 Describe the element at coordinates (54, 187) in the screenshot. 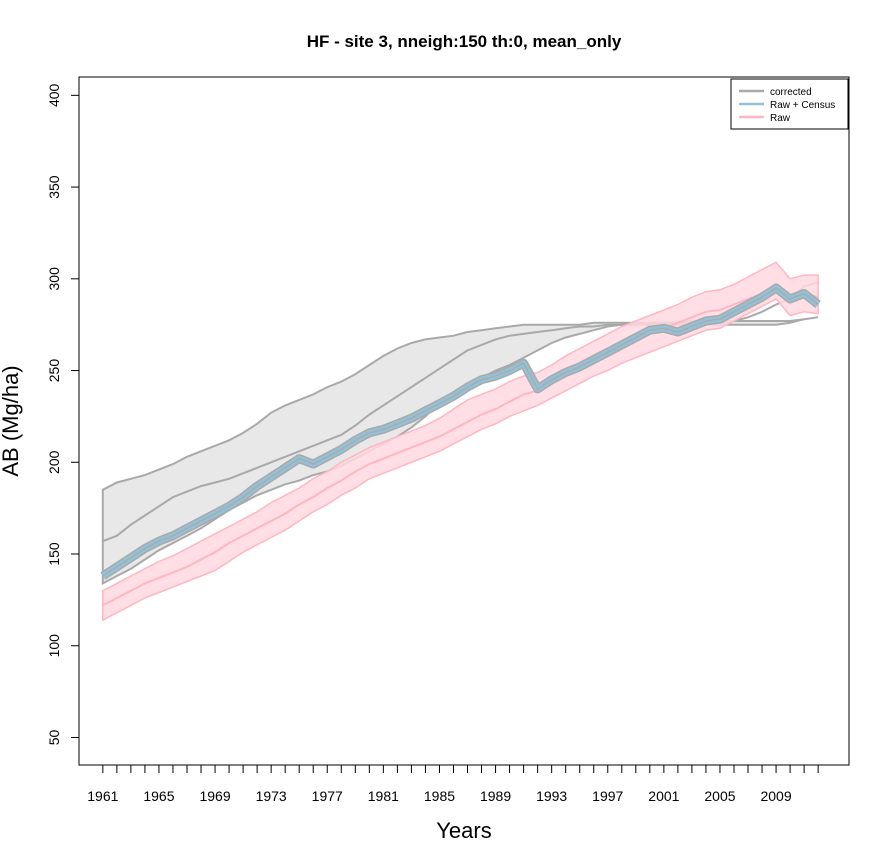

I see `y-tick-label-350: 350` at that location.